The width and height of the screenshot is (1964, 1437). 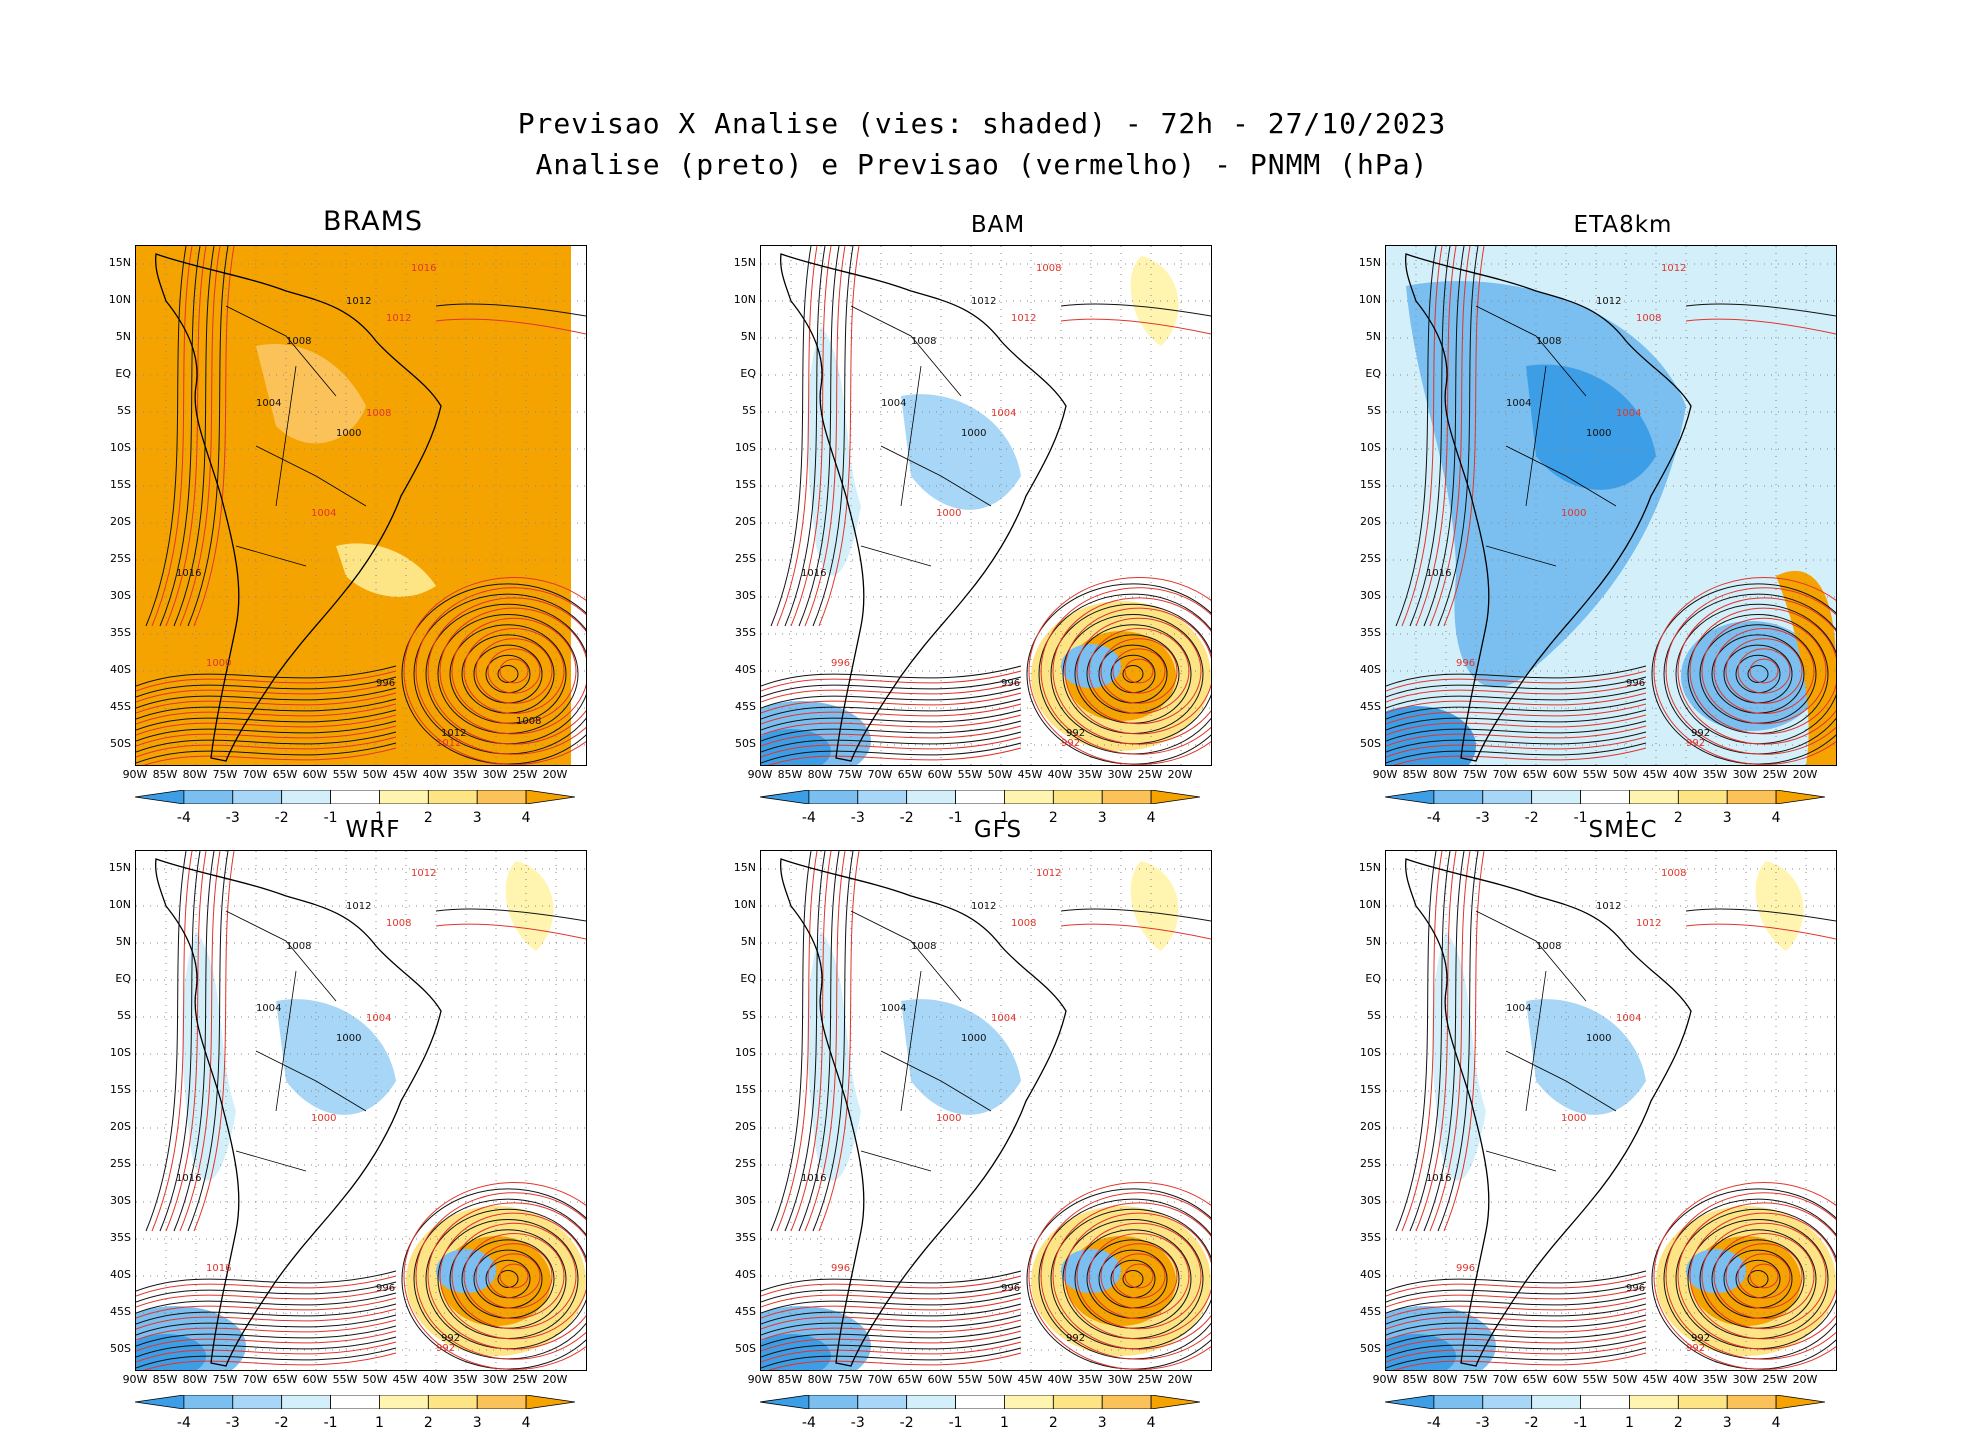 What do you see at coordinates (345, 1379) in the screenshot?
I see `lon-tick-label: 55W` at bounding box center [345, 1379].